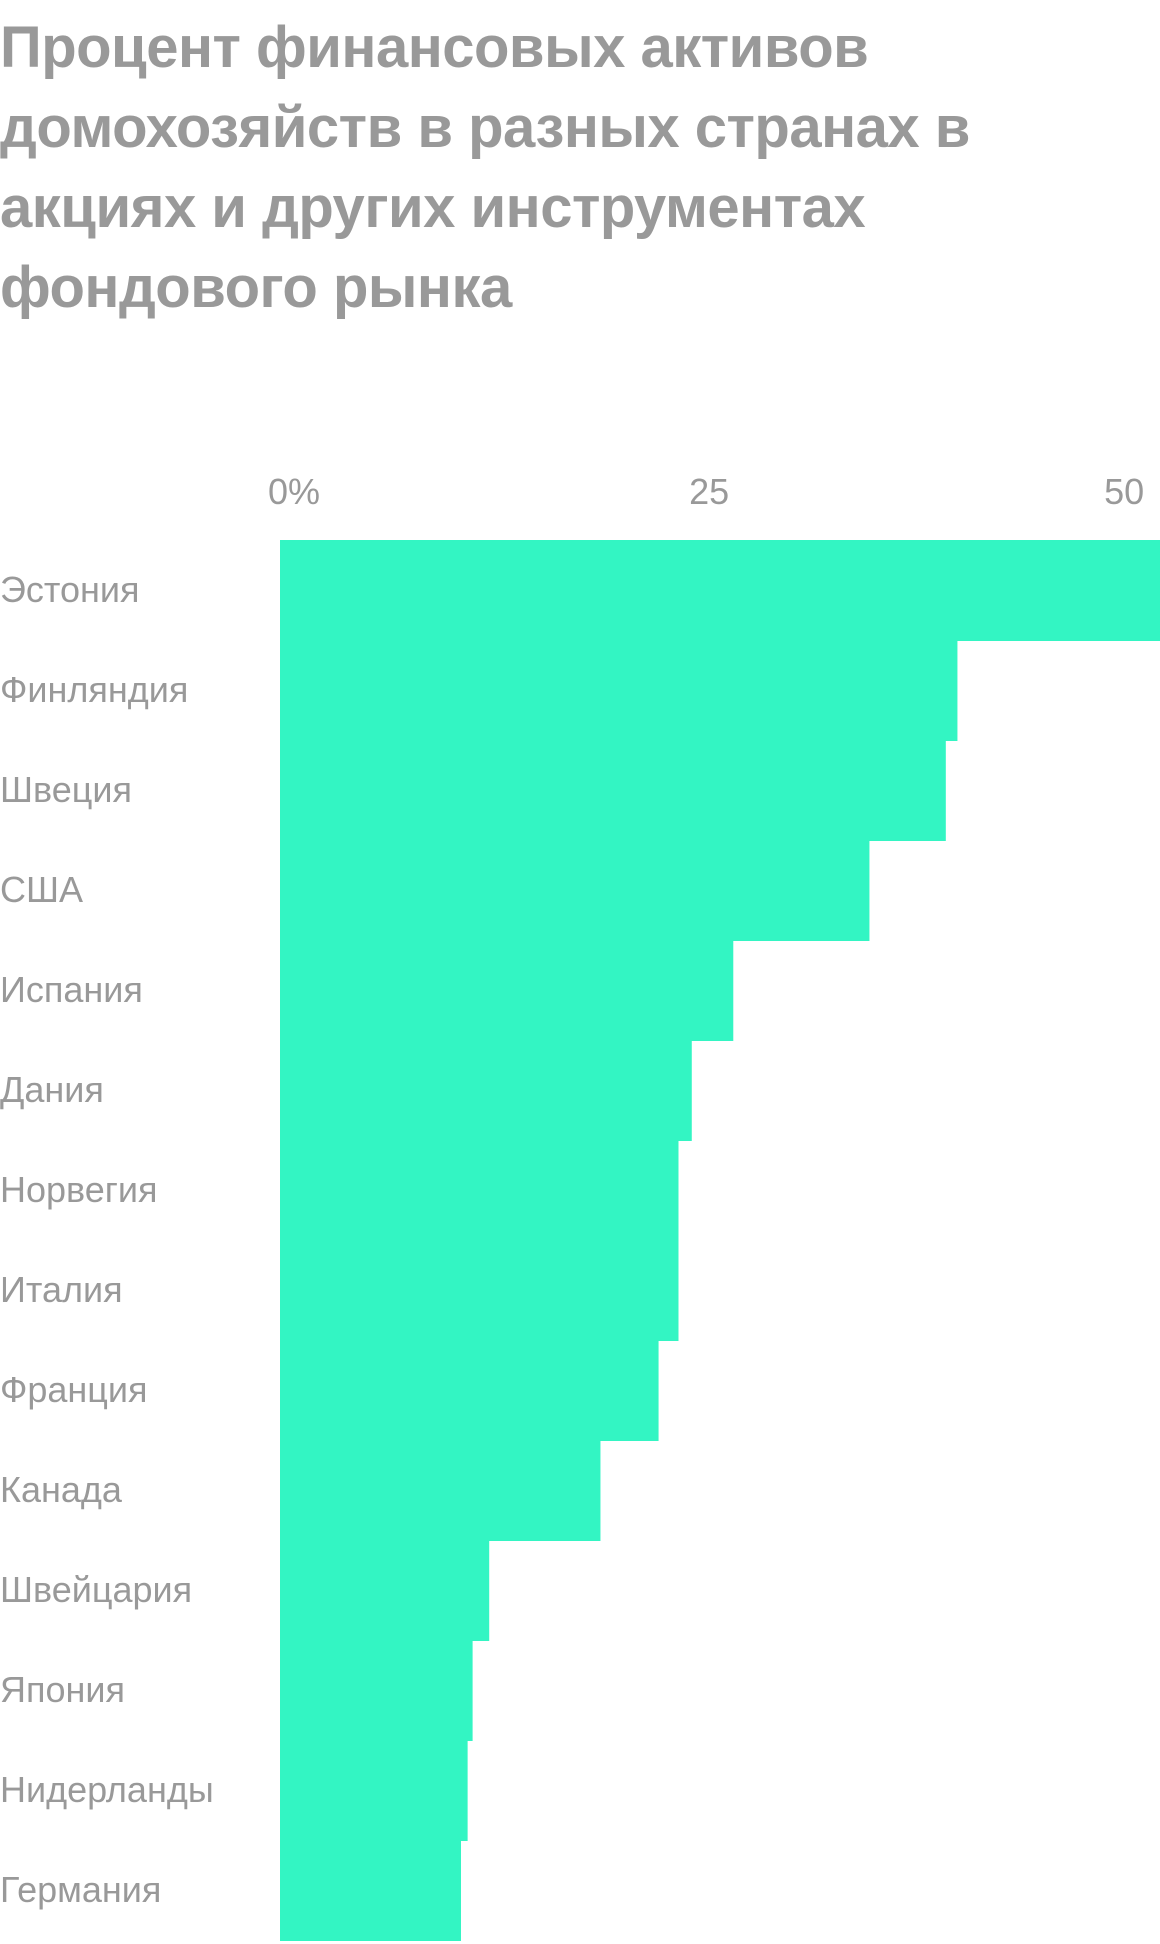 Image resolution: width=1160 pixels, height=1944 pixels. Describe the element at coordinates (71, 989) in the screenshot. I see `category-label: Испания` at that location.